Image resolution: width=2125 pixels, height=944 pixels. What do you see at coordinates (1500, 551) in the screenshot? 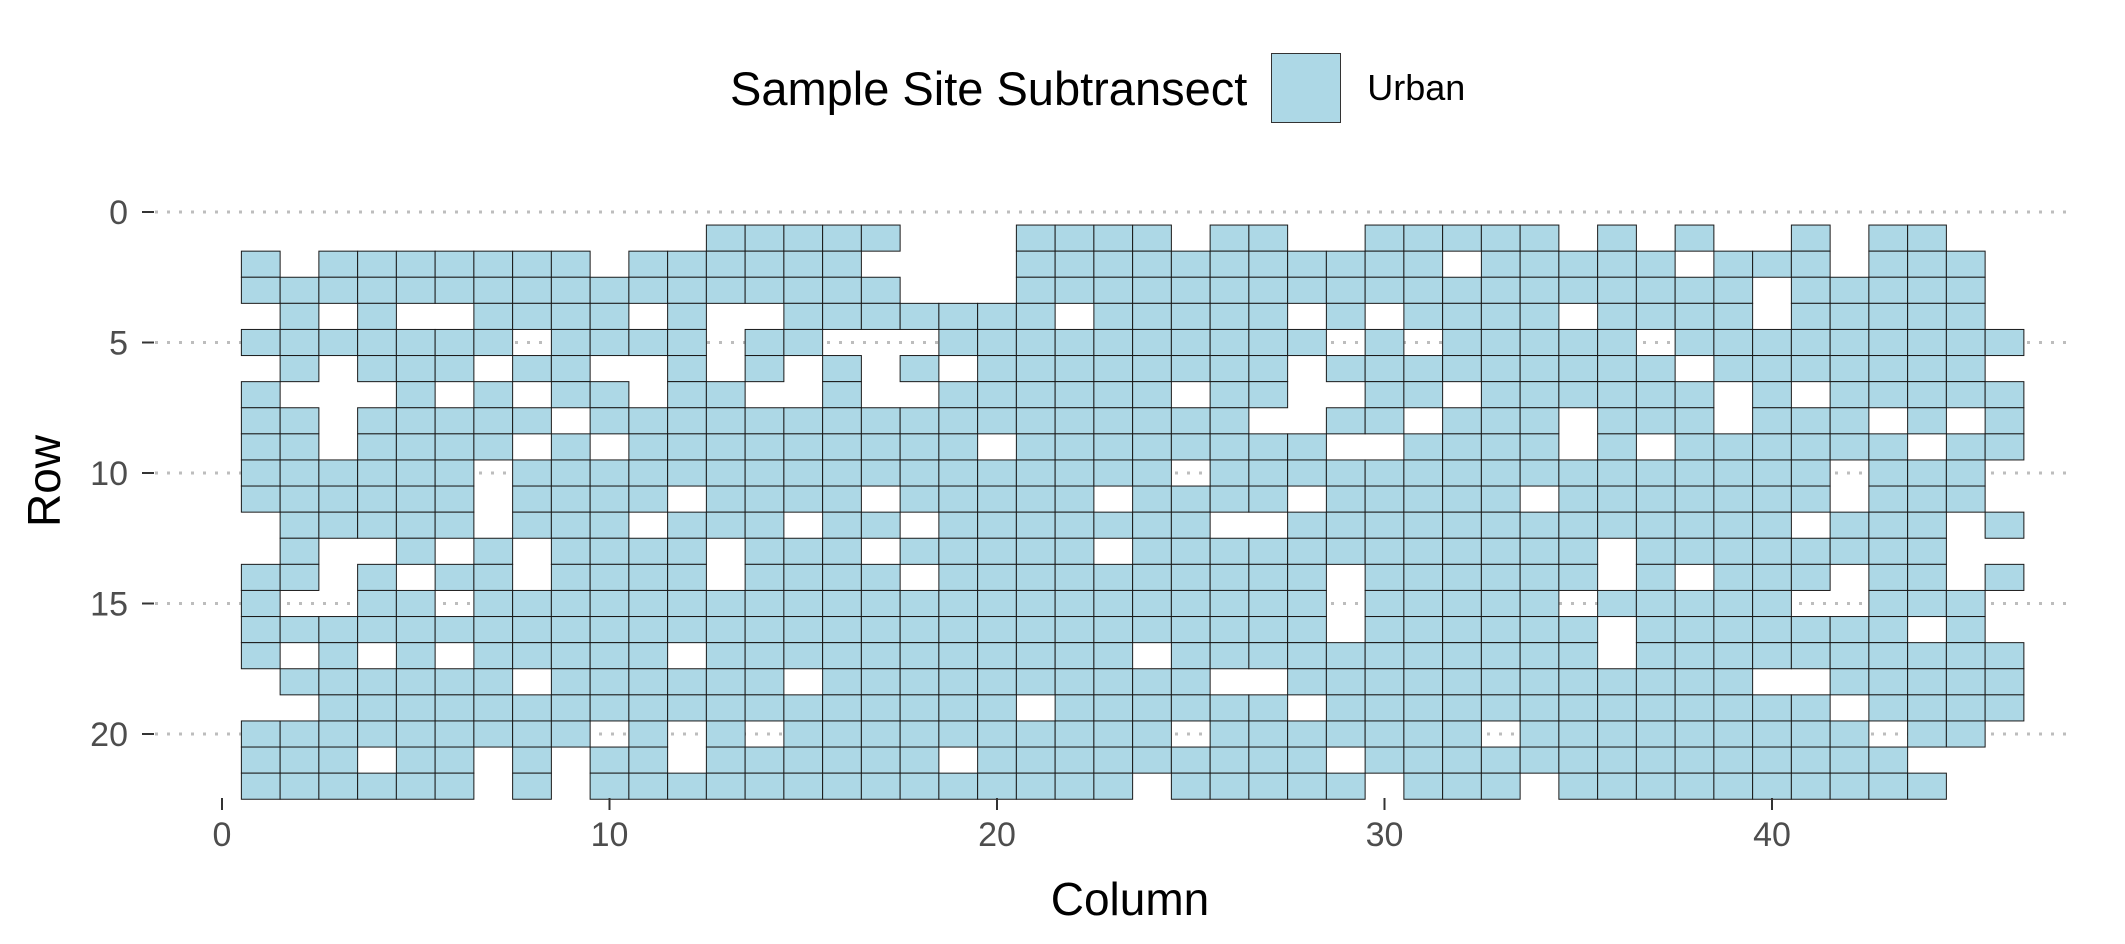
I see `cell-r13-c33` at bounding box center [1500, 551].